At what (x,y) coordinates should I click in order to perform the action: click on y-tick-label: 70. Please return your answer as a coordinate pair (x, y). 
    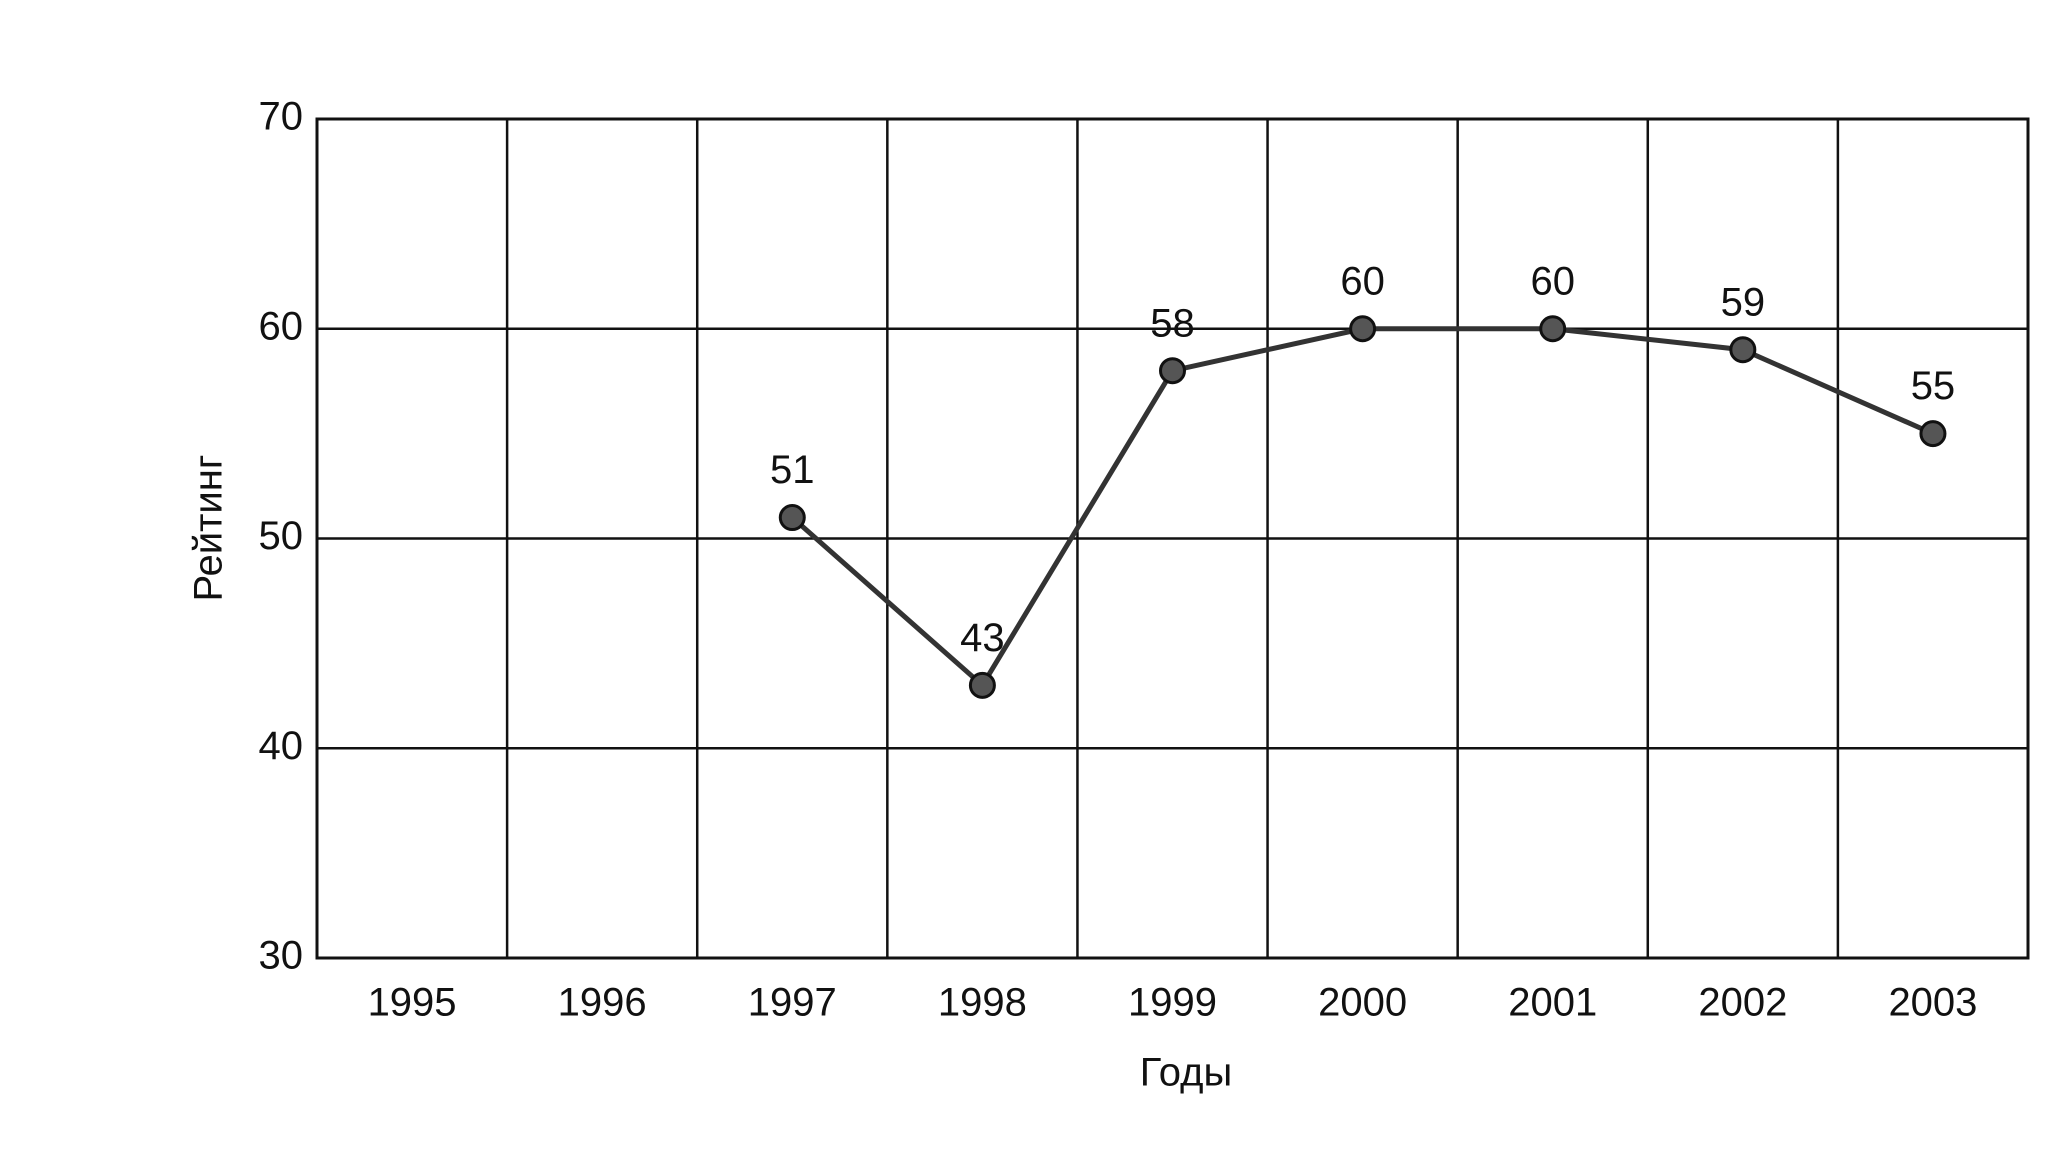
    Looking at the image, I should click on (281, 117).